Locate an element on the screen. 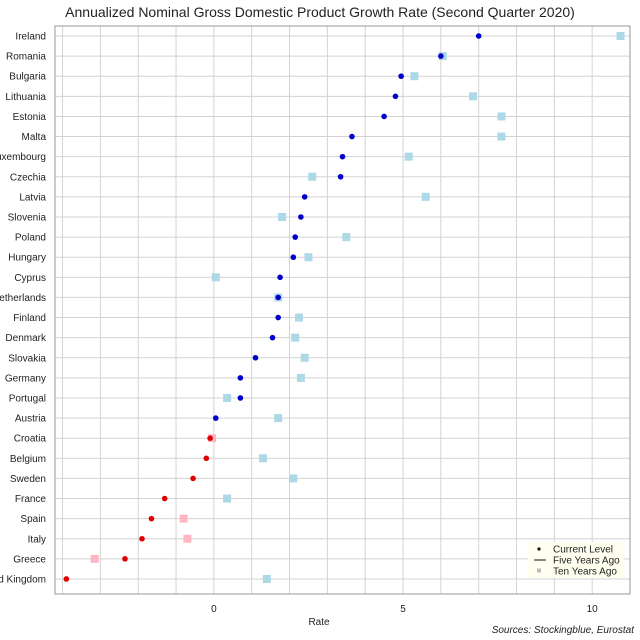 Image resolution: width=640 pixels, height=640 pixels. category-label: Romania is located at coordinates (26, 57).